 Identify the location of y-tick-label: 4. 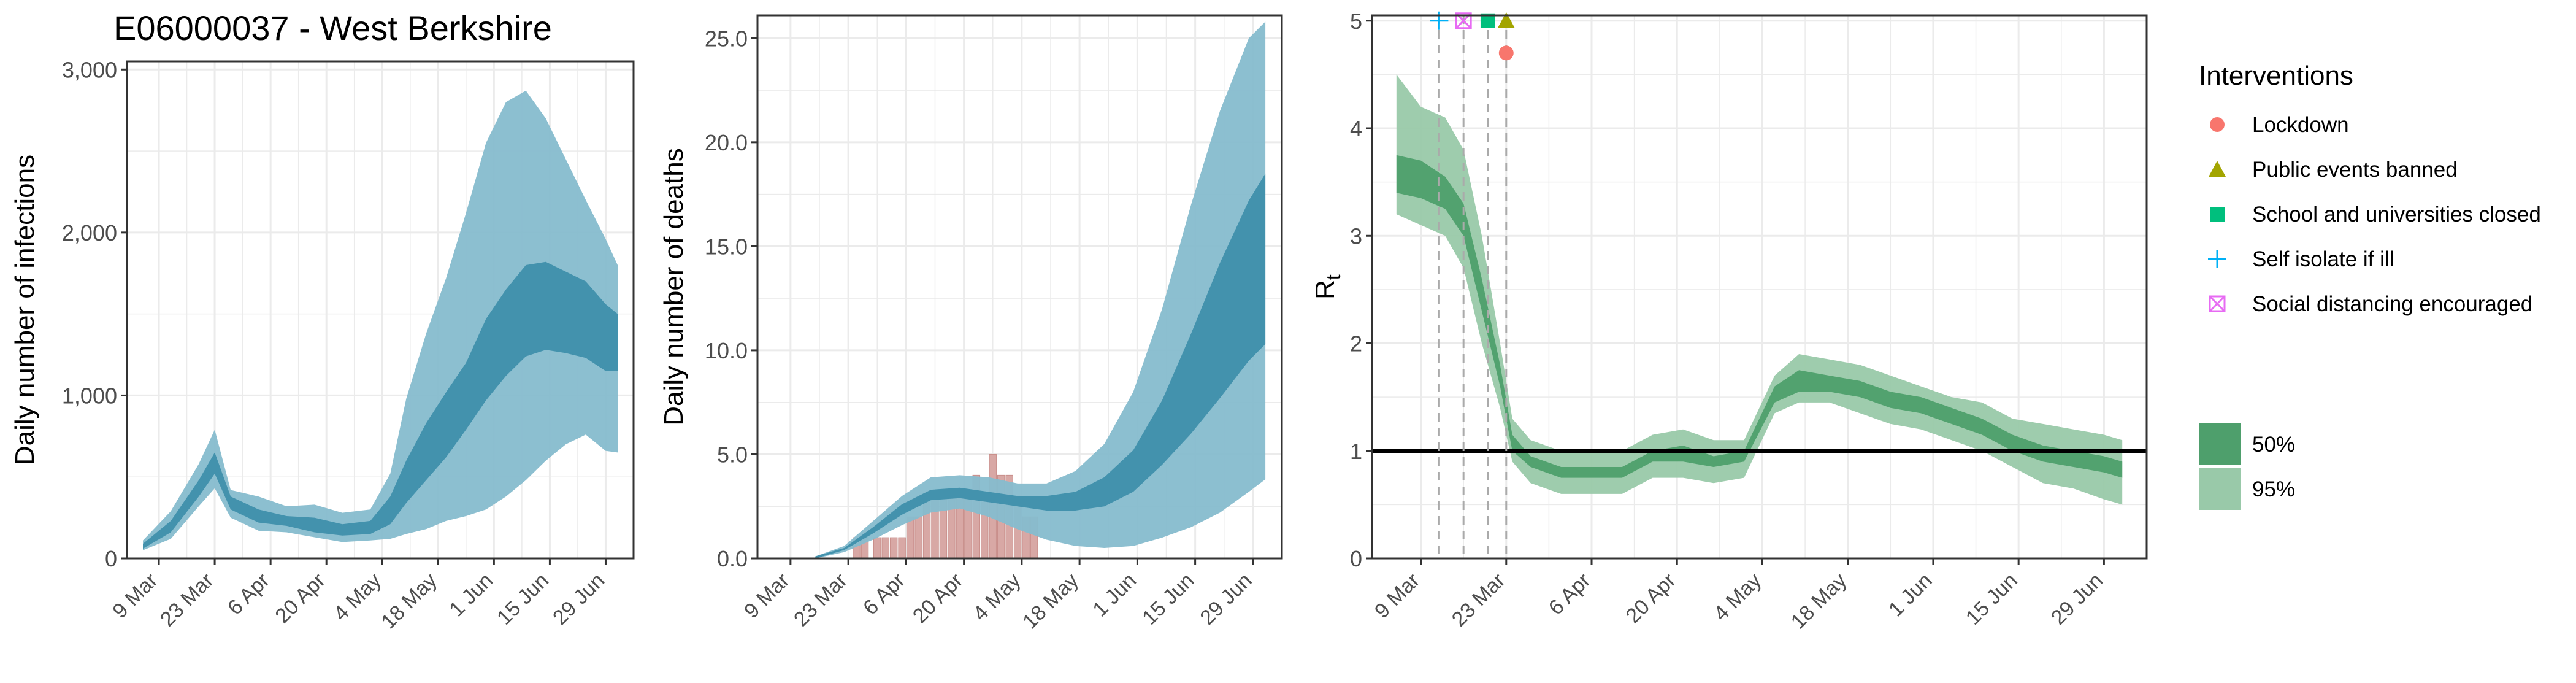
(1356, 128).